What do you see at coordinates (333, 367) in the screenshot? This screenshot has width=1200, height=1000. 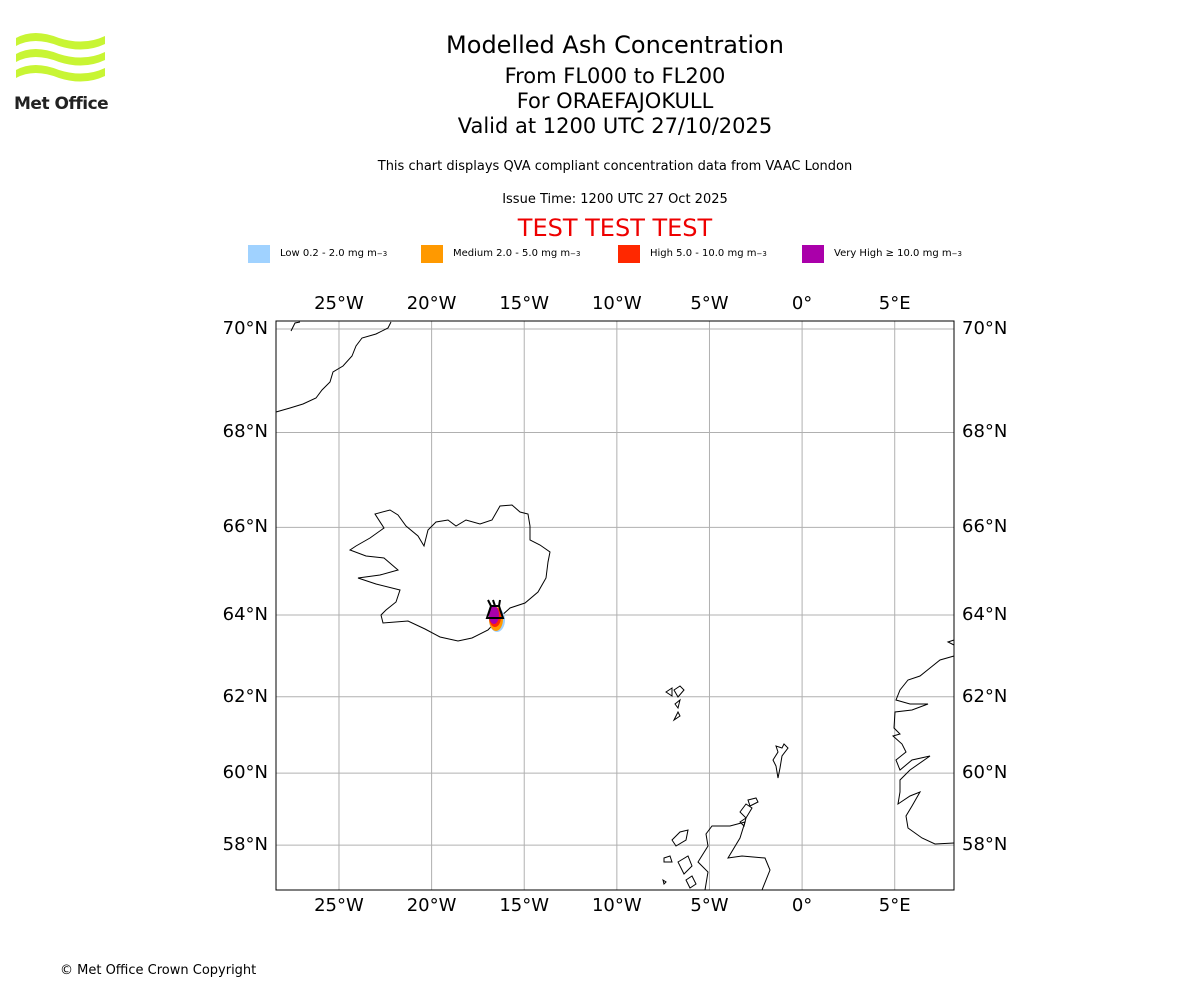 I see `coast-greenland` at bounding box center [333, 367].